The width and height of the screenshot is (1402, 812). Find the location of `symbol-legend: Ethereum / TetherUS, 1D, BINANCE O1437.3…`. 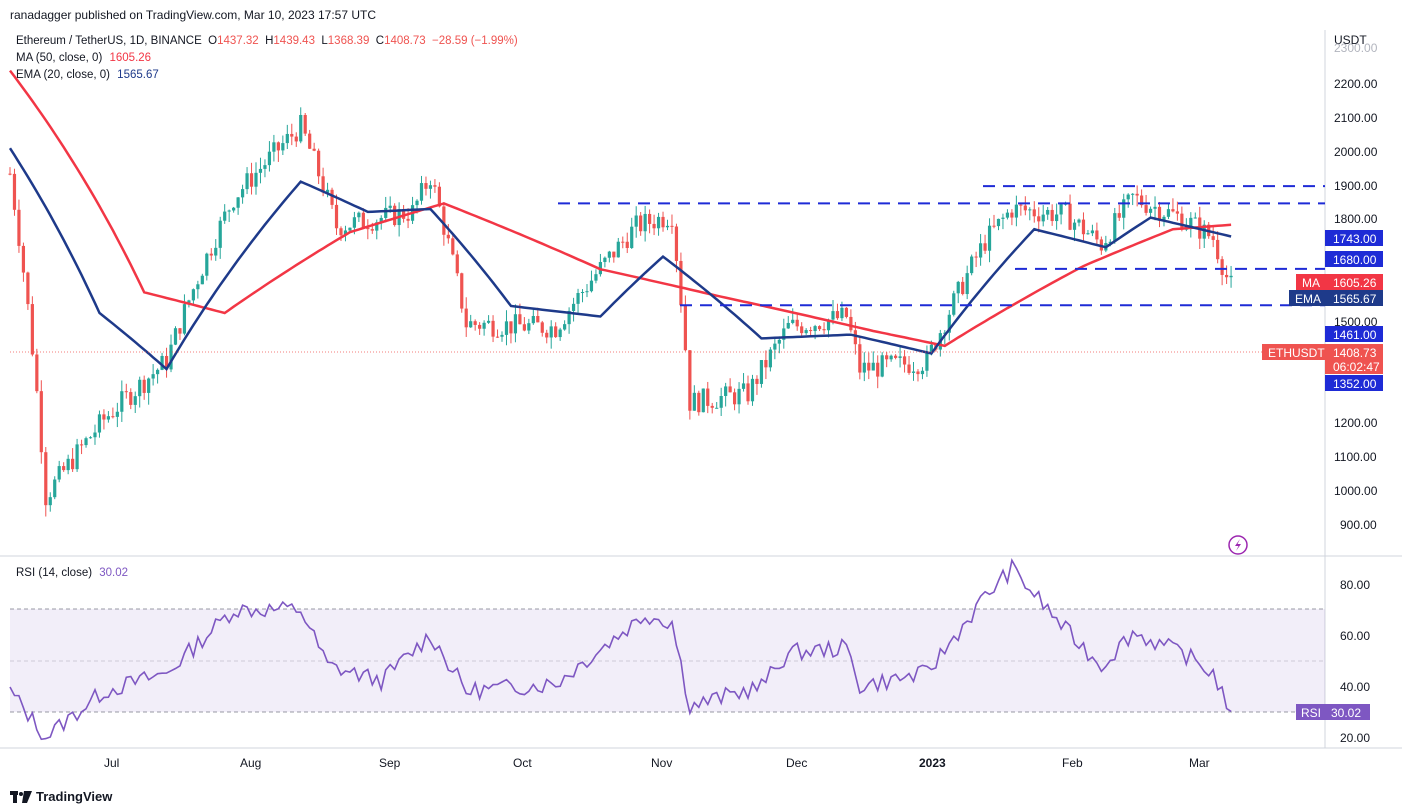

symbol-legend: Ethereum / TetherUS, 1D, BINANCE O1437.3… is located at coordinates (267, 41).